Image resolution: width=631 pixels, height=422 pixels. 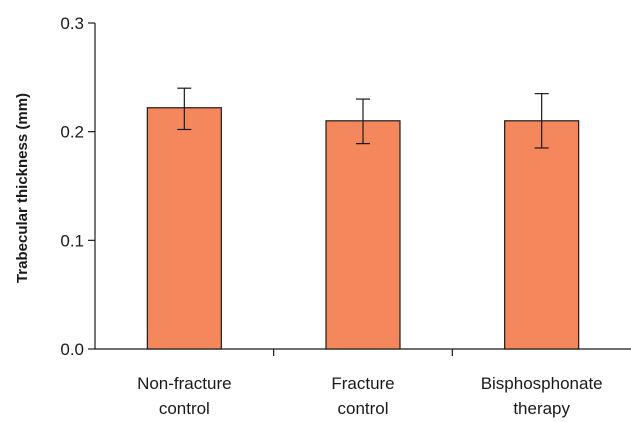 What do you see at coordinates (542, 383) in the screenshot?
I see `x-category-label: Bisphosphonate` at bounding box center [542, 383].